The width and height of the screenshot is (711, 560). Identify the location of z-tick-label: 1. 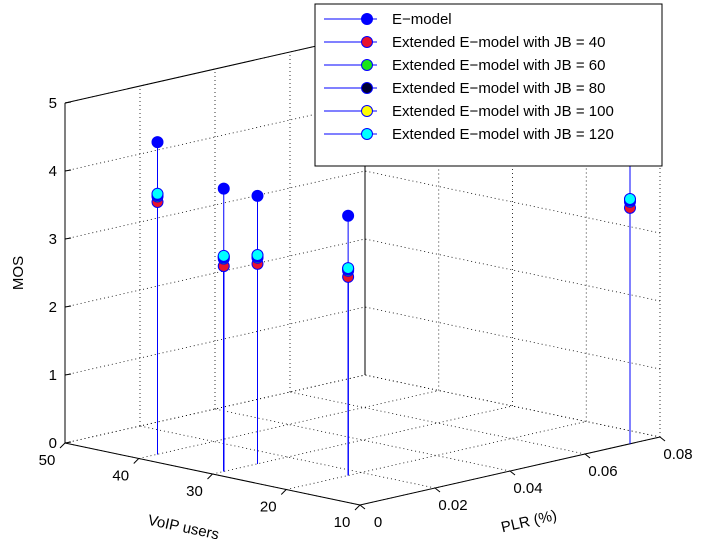
(53, 375).